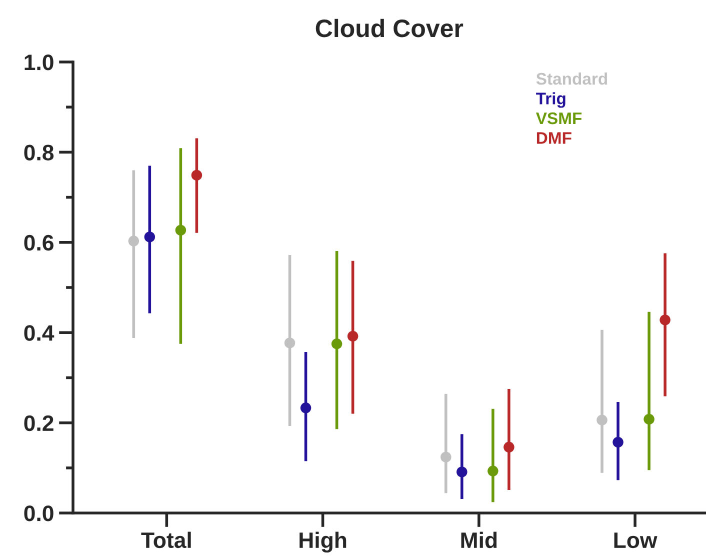 This screenshot has height=560, width=706. What do you see at coordinates (479, 540) in the screenshot?
I see `x-tick-label: Mid` at bounding box center [479, 540].